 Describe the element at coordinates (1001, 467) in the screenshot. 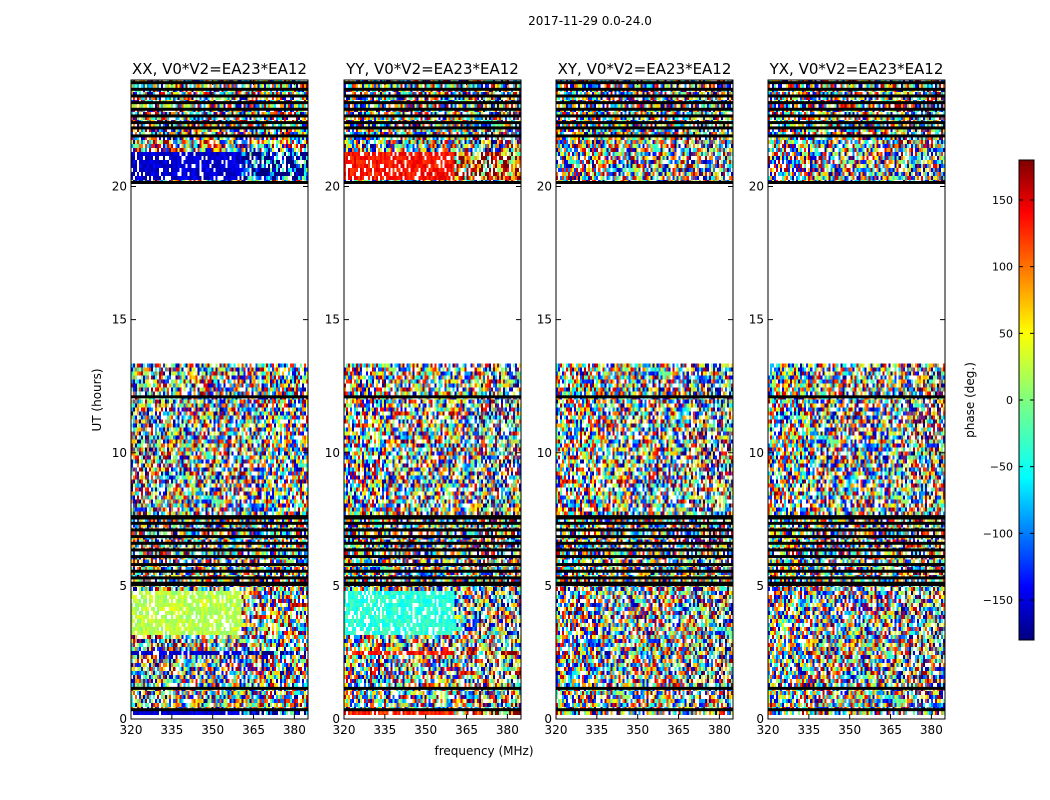

I see `colorbar-tick-label: −50` at that location.